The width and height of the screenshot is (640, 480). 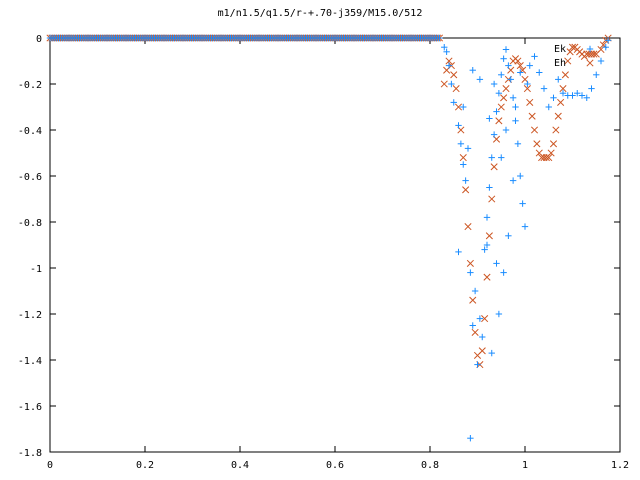 What do you see at coordinates (430, 465) in the screenshot?
I see `x-tick-label: 0.8` at bounding box center [430, 465].